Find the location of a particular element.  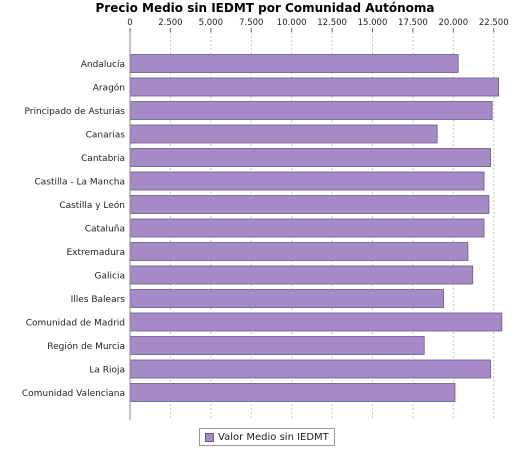

category-label: Andalucía is located at coordinates (103, 65).